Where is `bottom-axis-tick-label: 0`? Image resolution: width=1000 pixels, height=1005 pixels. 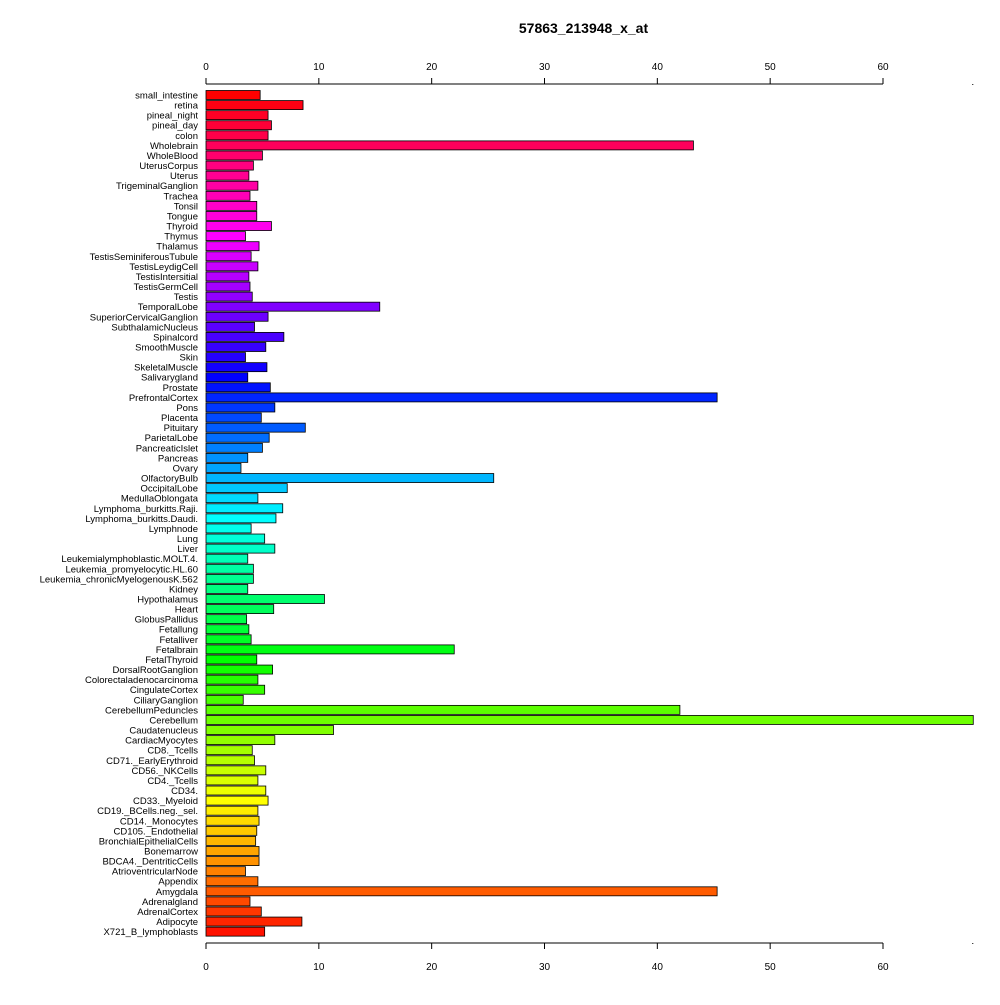
bottom-axis-tick-label: 0 is located at coordinates (206, 967).